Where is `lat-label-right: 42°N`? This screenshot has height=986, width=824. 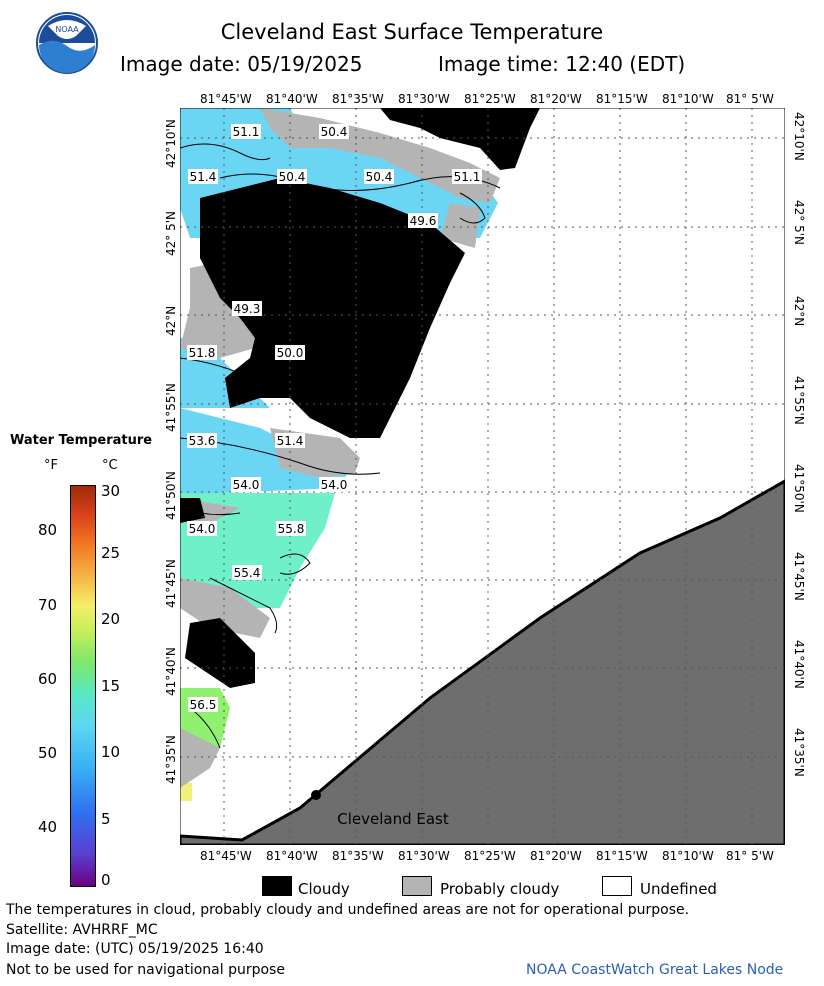
lat-label-right: 42°N is located at coordinates (799, 311).